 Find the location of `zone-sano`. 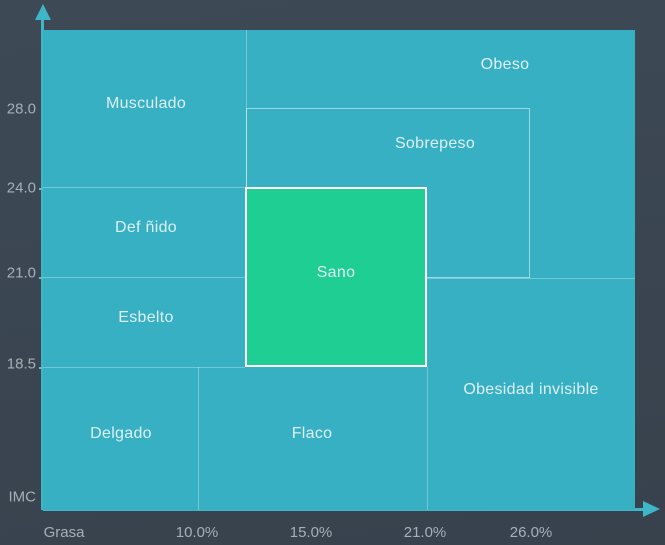

zone-sano is located at coordinates (336, 277).